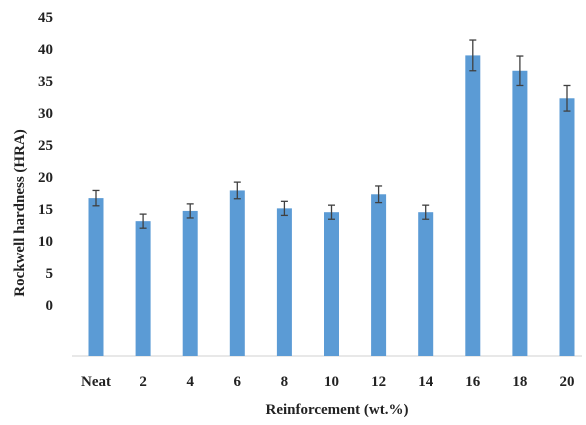 The image size is (586, 425). What do you see at coordinates (45, 114) in the screenshot?
I see `y-tick-label: 30` at bounding box center [45, 114].